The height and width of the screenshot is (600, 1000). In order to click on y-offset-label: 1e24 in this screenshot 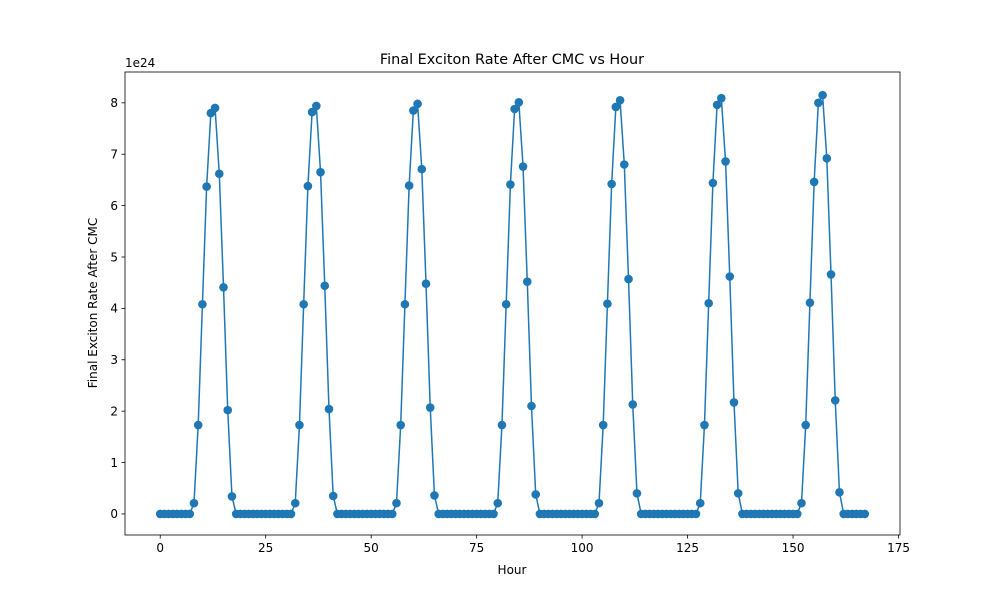, I will do `click(140, 63)`.